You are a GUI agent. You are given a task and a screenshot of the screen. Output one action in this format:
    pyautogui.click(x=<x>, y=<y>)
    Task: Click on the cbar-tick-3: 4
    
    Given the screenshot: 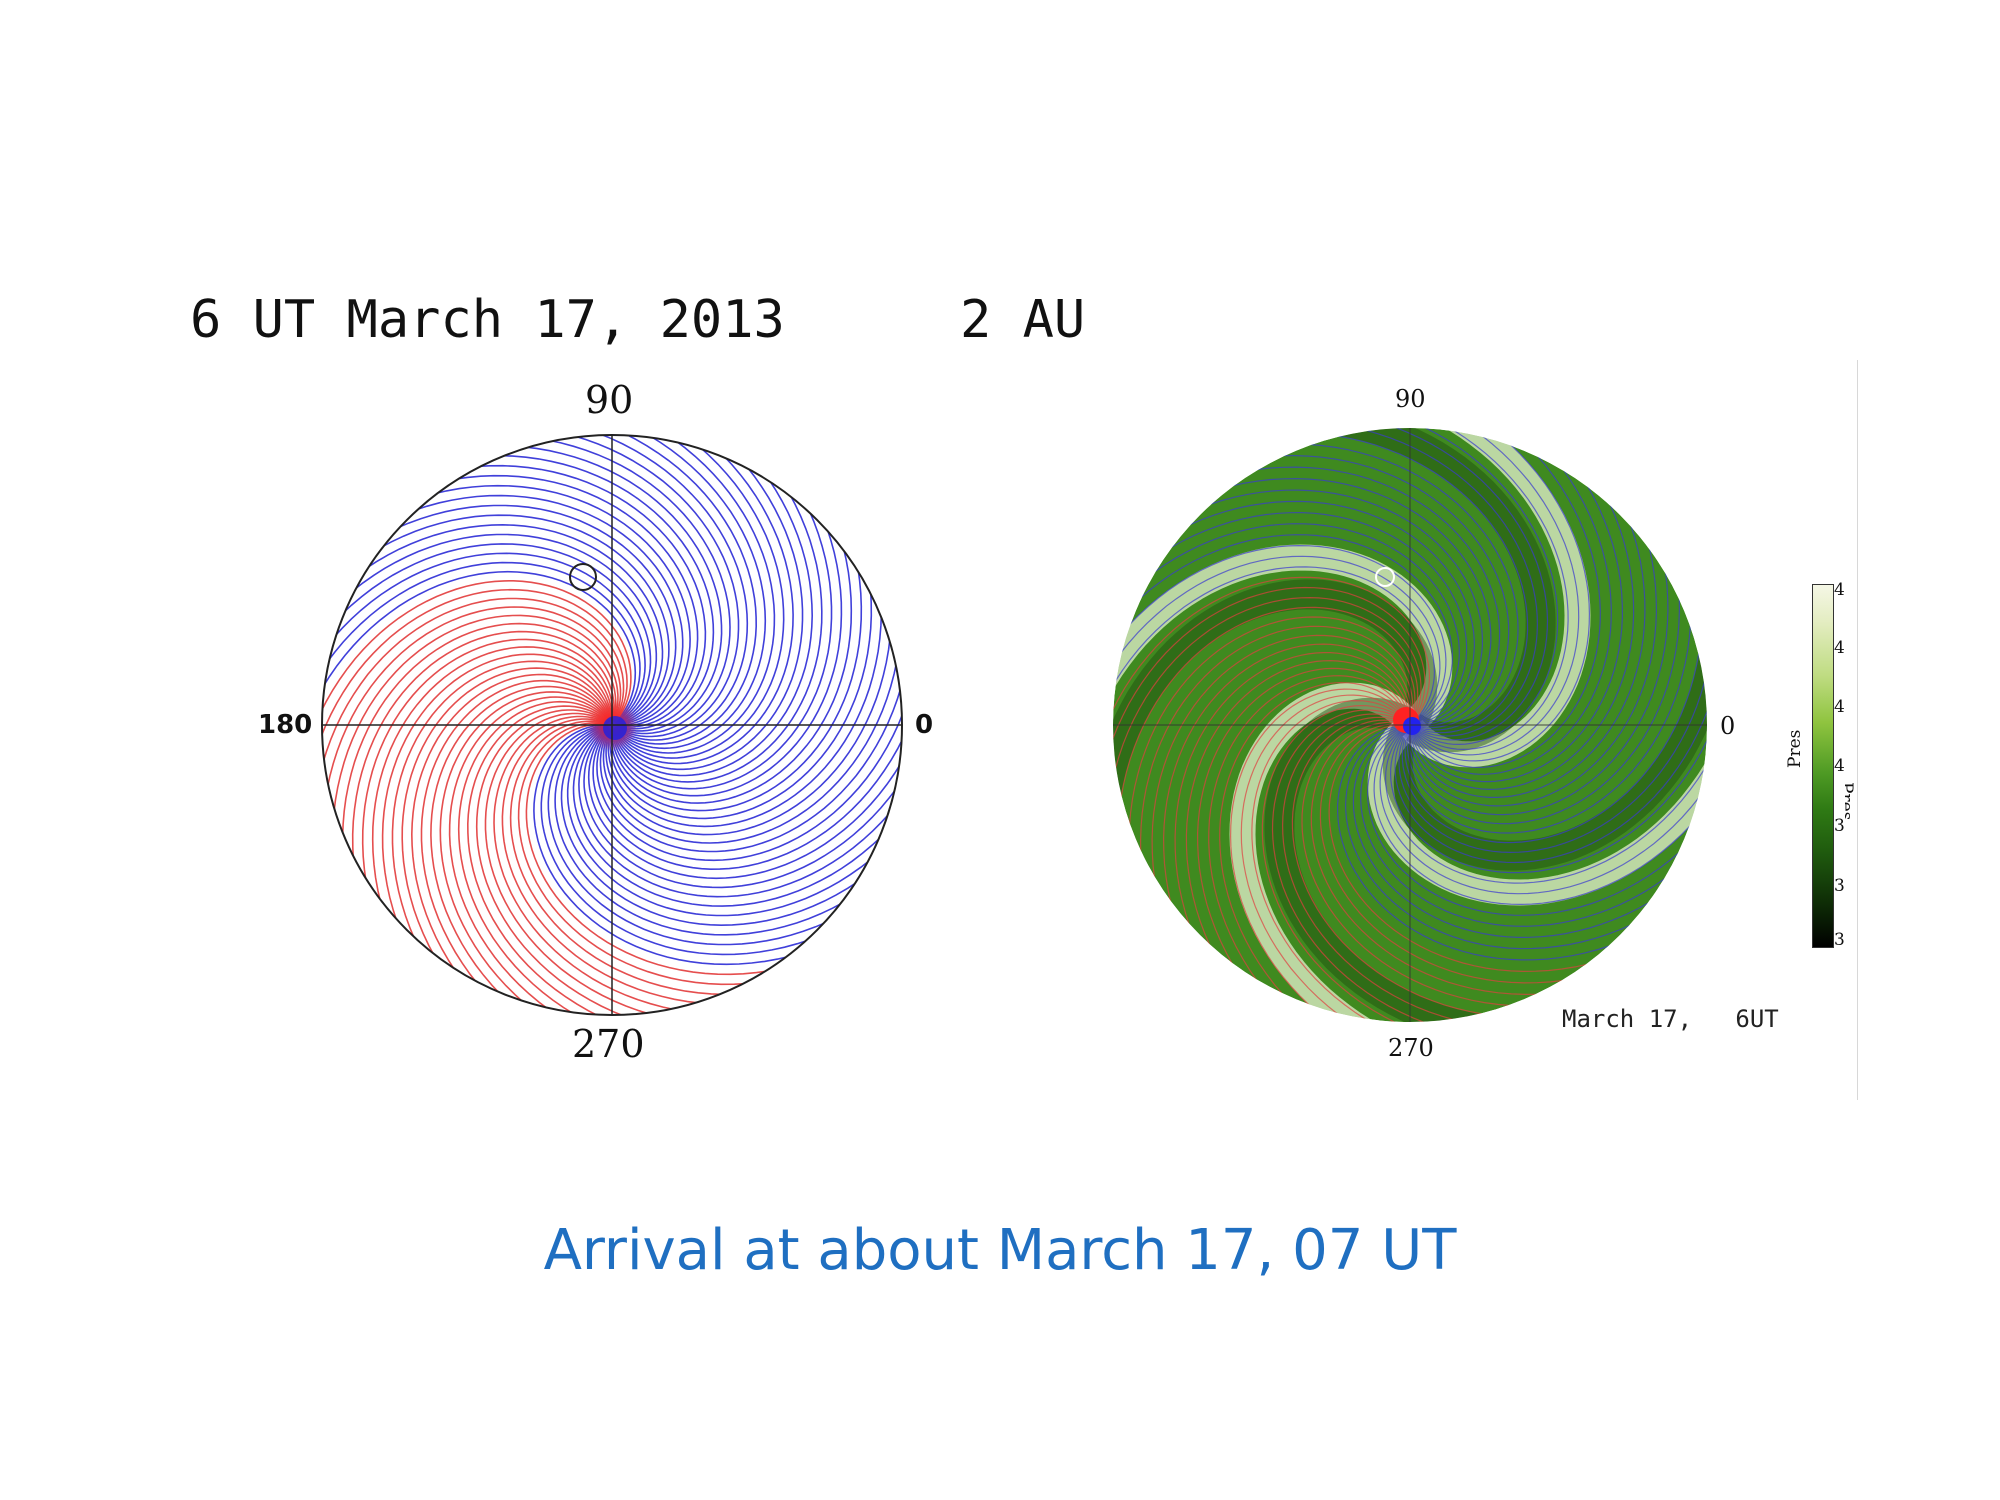 What is the action you would take?
    pyautogui.click(x=1839, y=707)
    